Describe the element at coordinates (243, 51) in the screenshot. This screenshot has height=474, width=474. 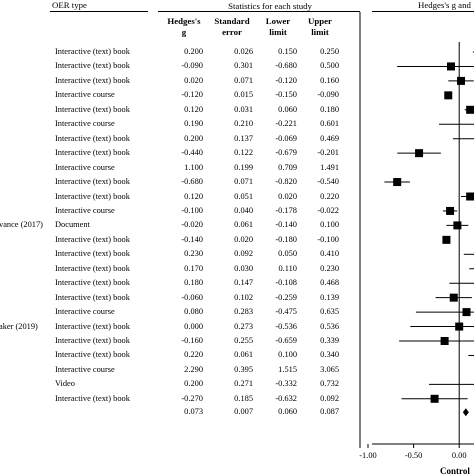
I see `cell-se: 0.026` at that location.